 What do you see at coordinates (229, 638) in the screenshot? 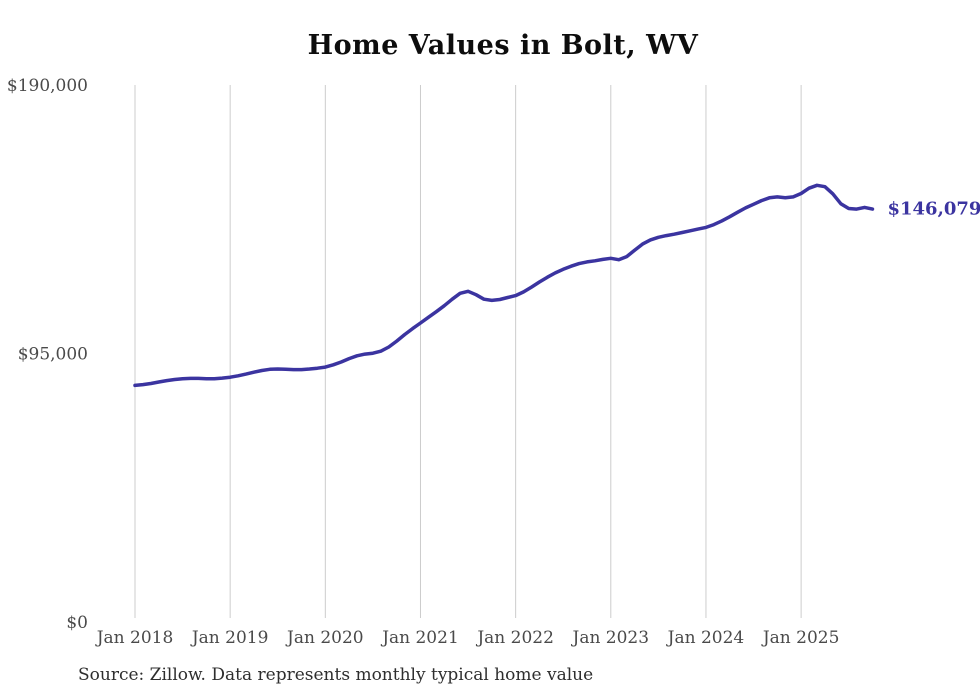
I see `x-tick-jan-2019: Jan 2019` at bounding box center [229, 638].